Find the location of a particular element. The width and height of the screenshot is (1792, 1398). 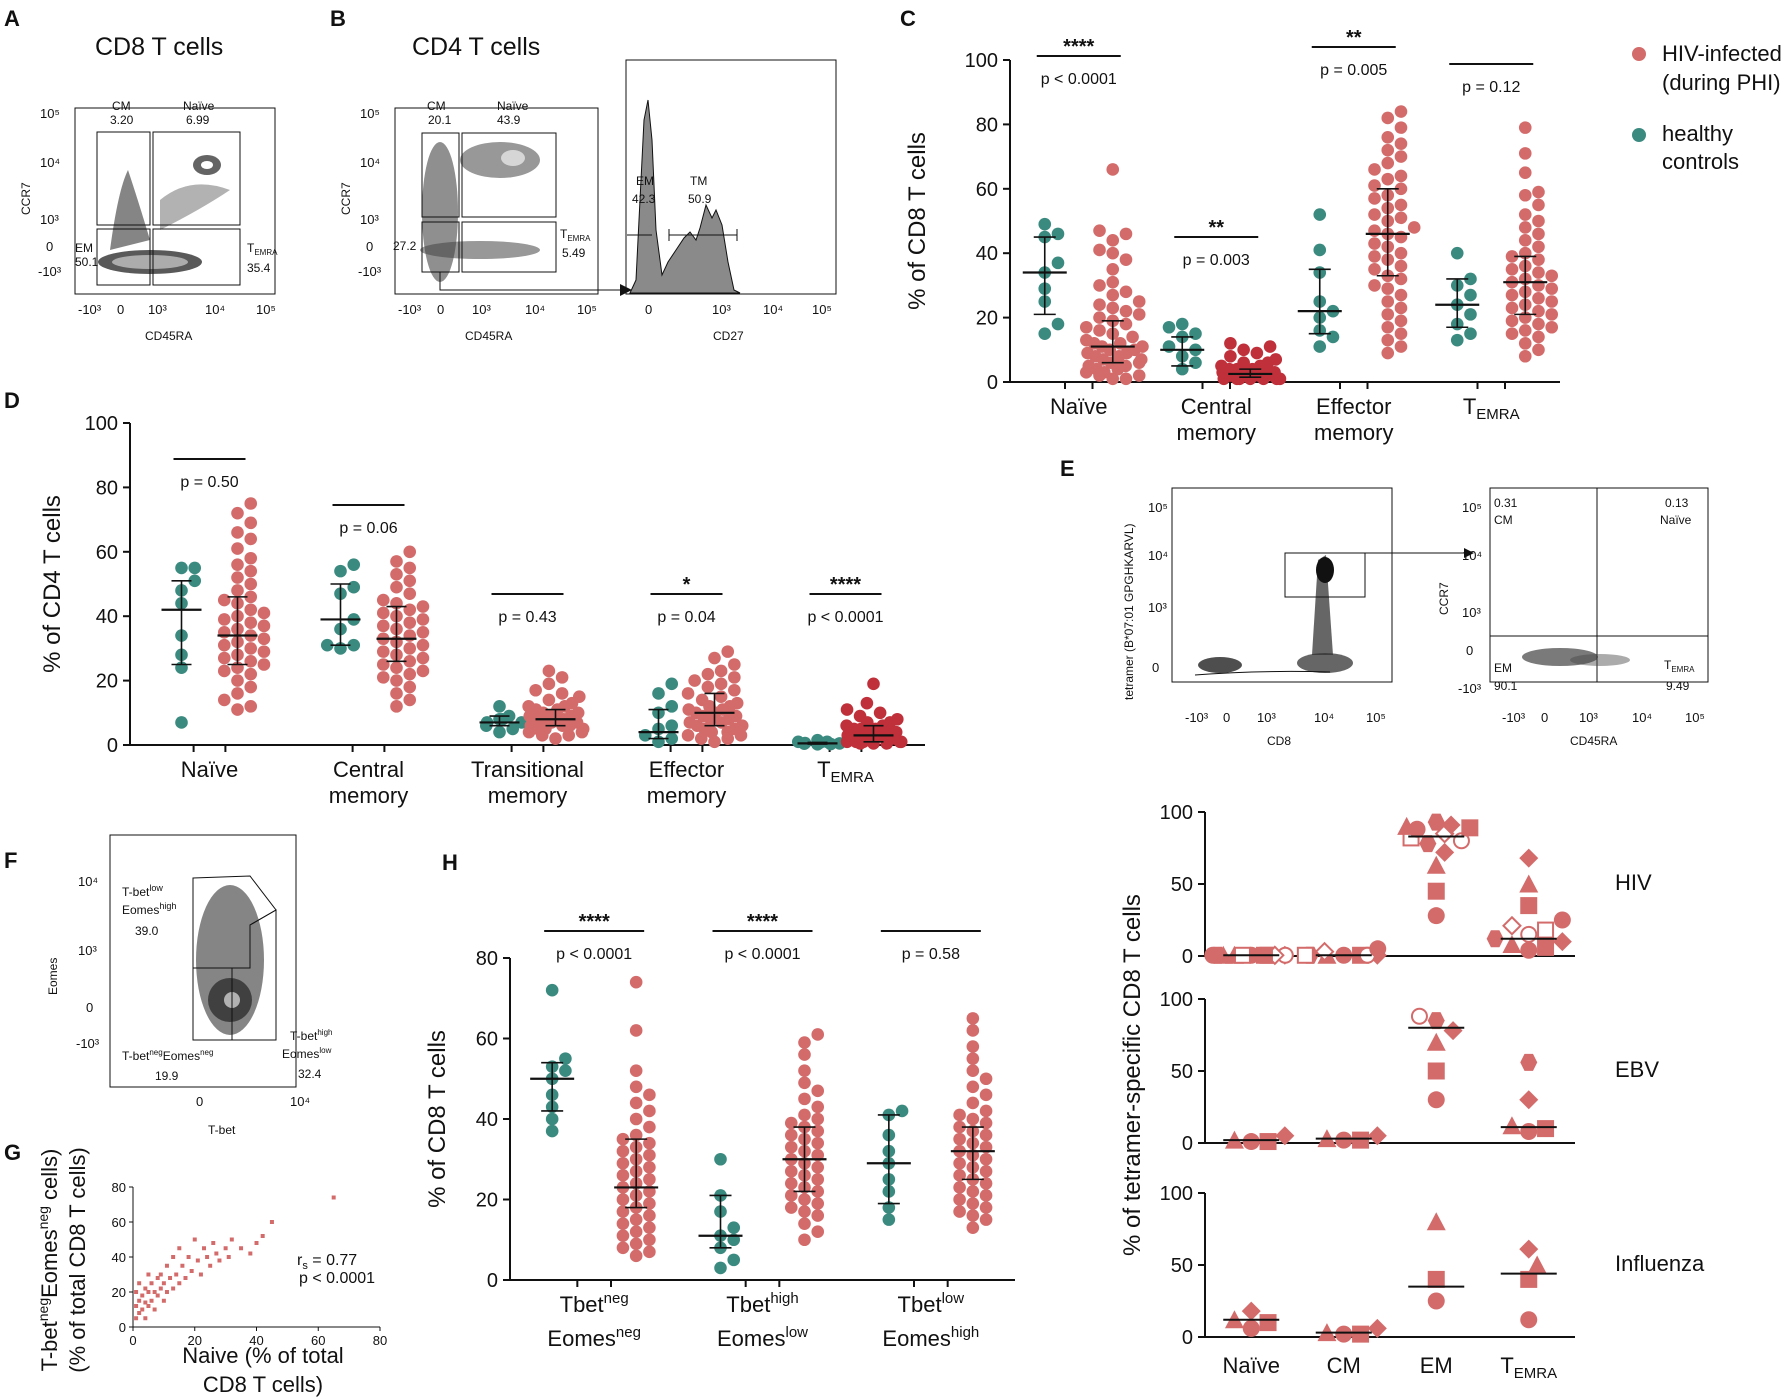

a-xtick: 0 is located at coordinates (120, 309).